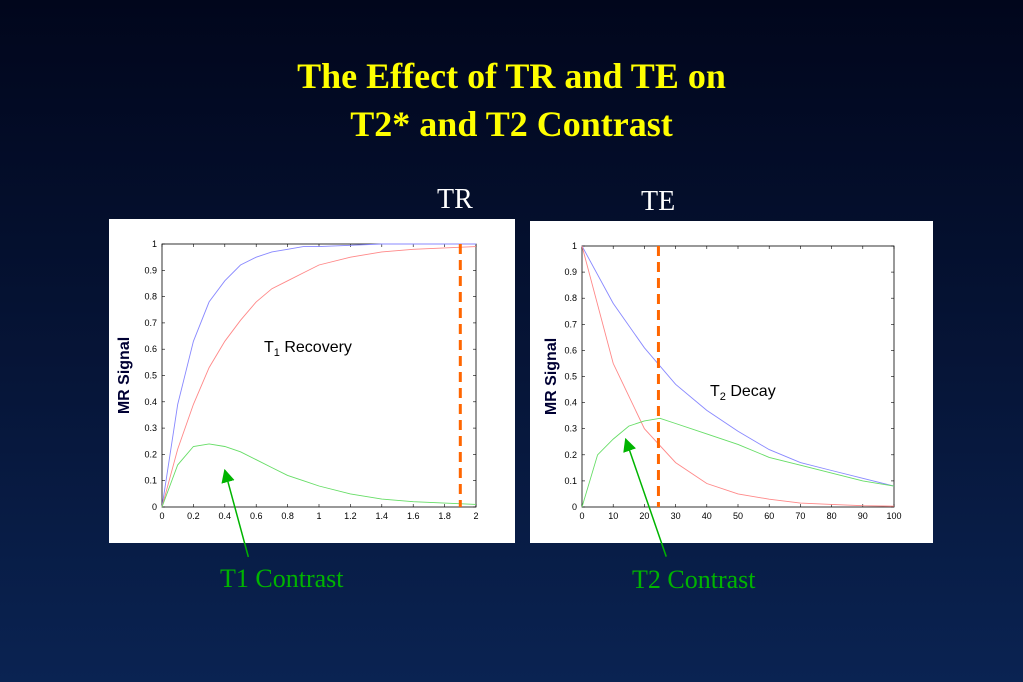 Image resolution: width=1023 pixels, height=682 pixels. What do you see at coordinates (832, 516) in the screenshot?
I see `x-tick-label: 80` at bounding box center [832, 516].